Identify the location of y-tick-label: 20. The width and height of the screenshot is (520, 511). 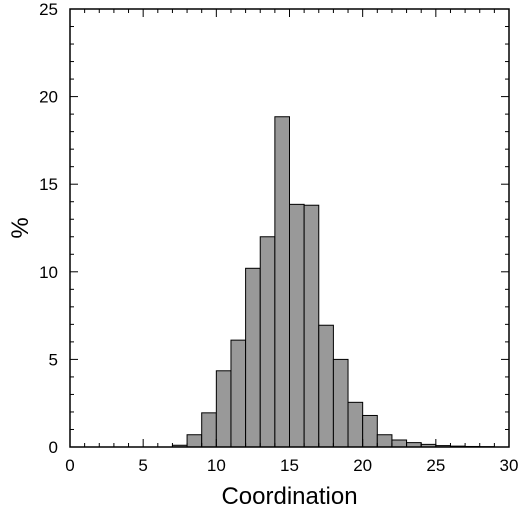
(48, 97).